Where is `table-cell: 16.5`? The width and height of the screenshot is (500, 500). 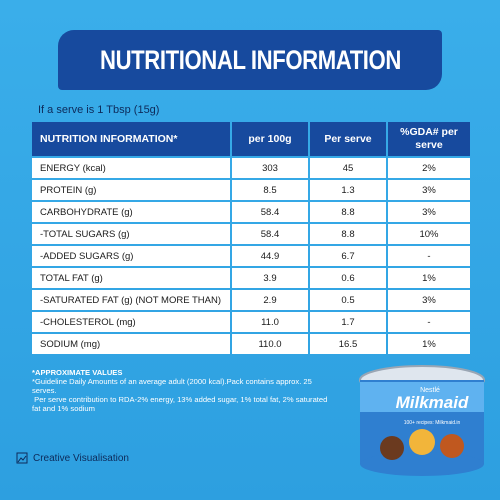 table-cell: 16.5 is located at coordinates (348, 344).